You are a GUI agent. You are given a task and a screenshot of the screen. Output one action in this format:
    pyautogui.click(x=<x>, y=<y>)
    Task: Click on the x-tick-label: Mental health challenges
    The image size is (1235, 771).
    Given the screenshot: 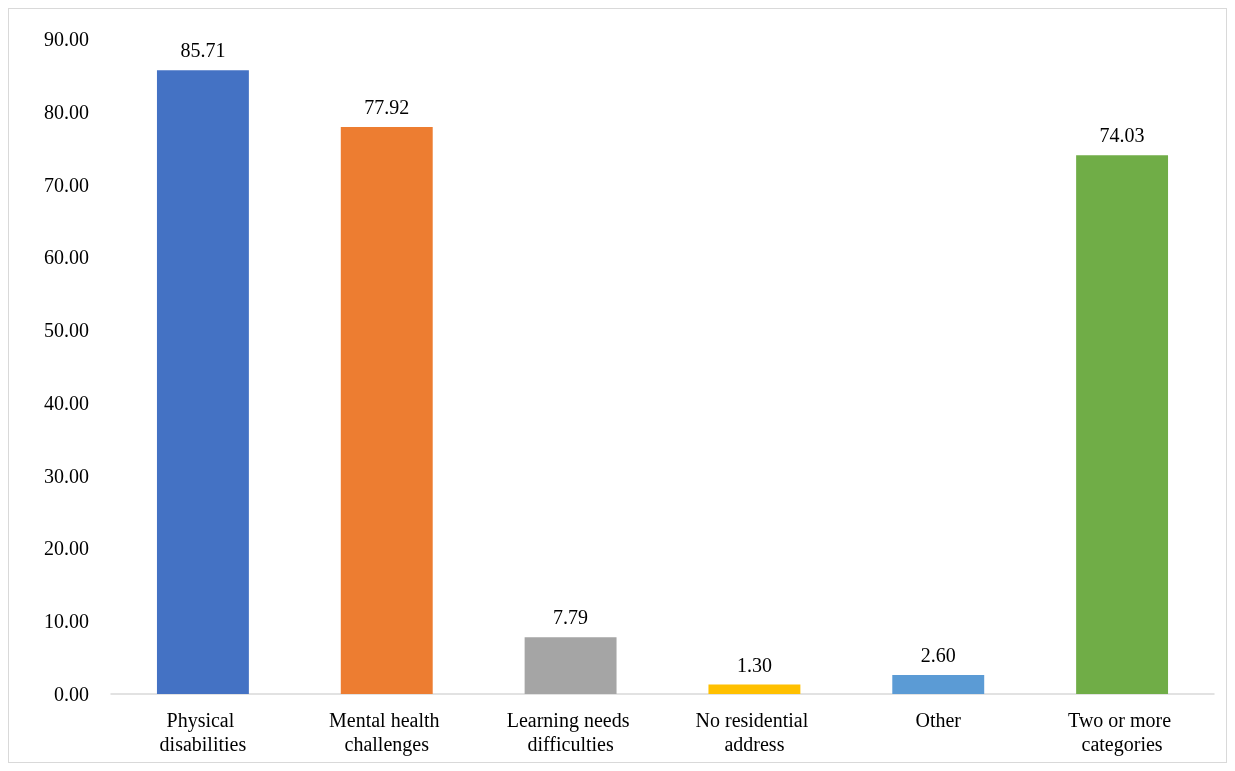 What is the action you would take?
    pyautogui.click(x=386, y=732)
    